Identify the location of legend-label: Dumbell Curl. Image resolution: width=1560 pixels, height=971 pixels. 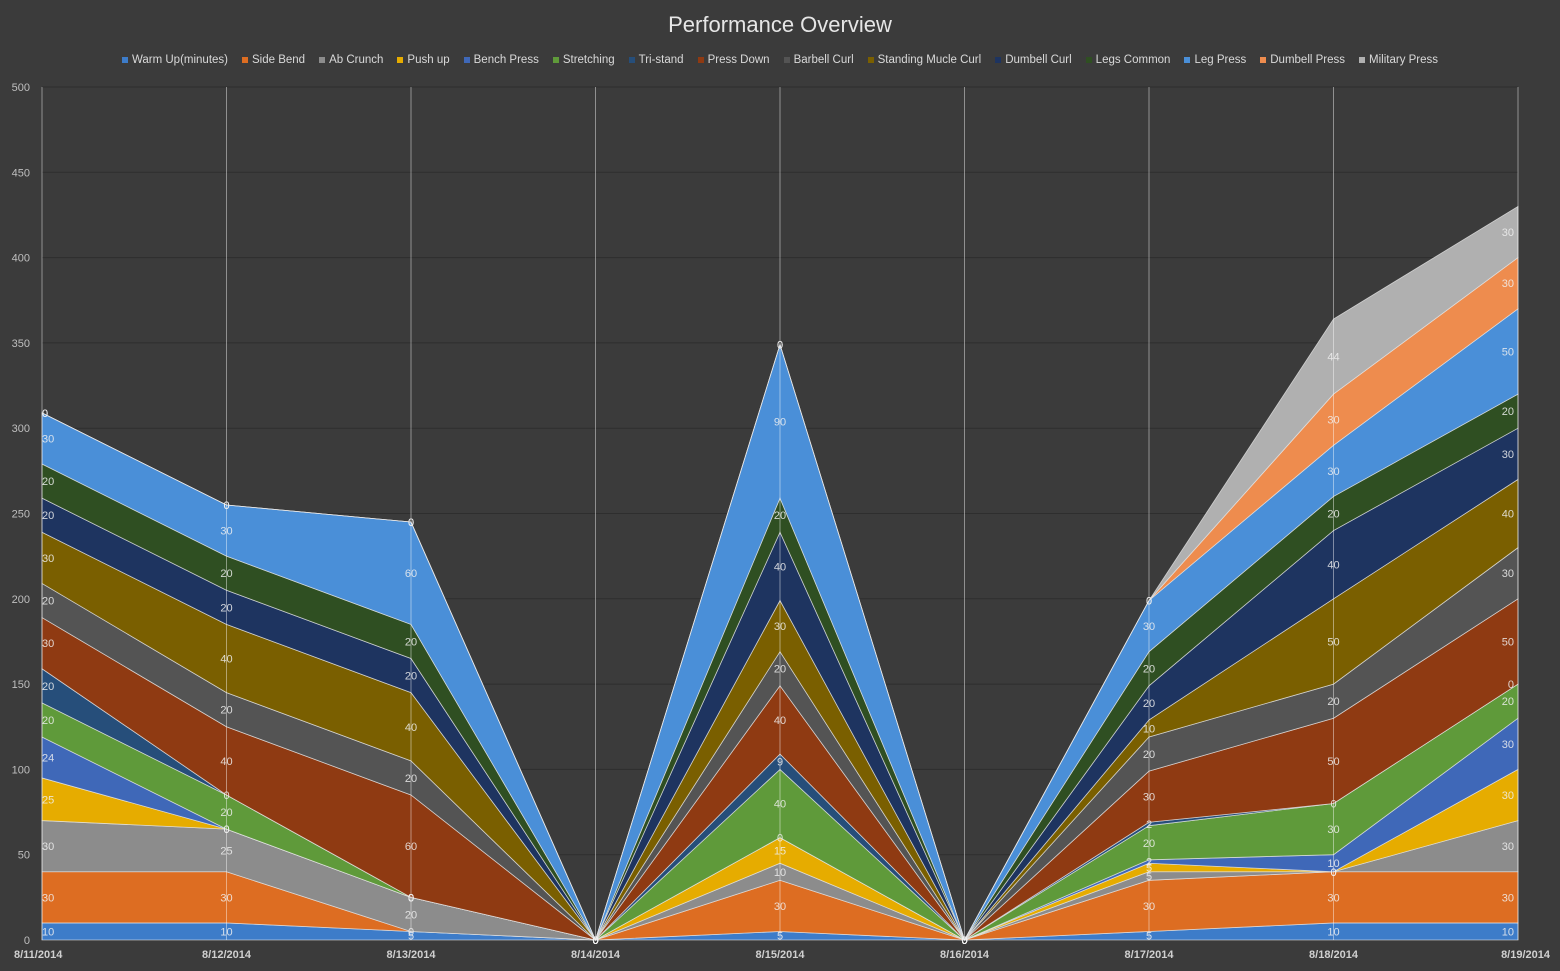
(1038, 60).